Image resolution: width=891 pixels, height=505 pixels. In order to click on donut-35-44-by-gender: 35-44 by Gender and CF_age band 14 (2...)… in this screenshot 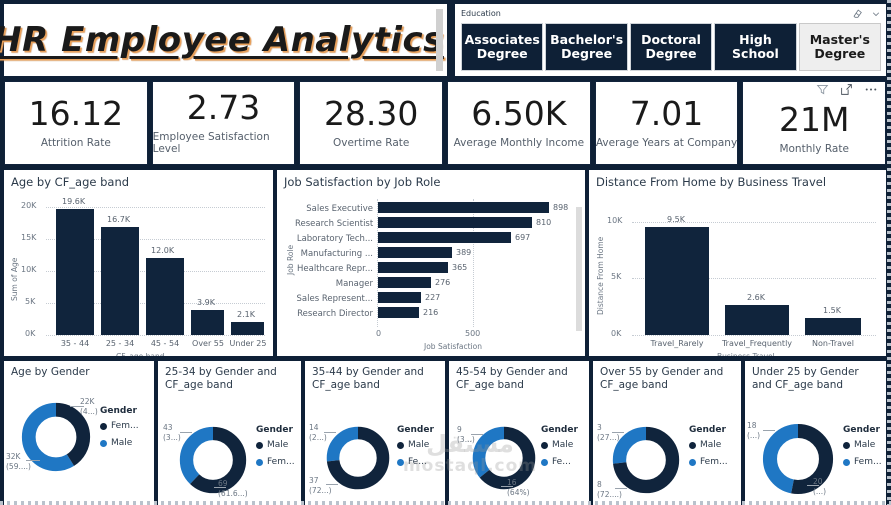, I will do `click(375, 433)`.